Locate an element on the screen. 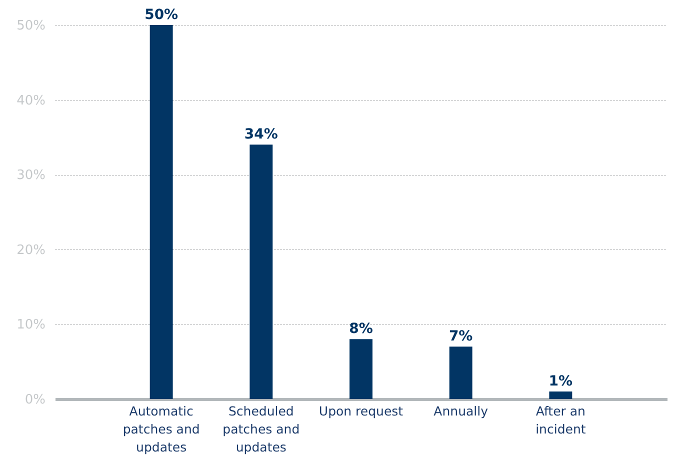 The image size is (679, 458). y-tick-label: 10% is located at coordinates (31, 325).